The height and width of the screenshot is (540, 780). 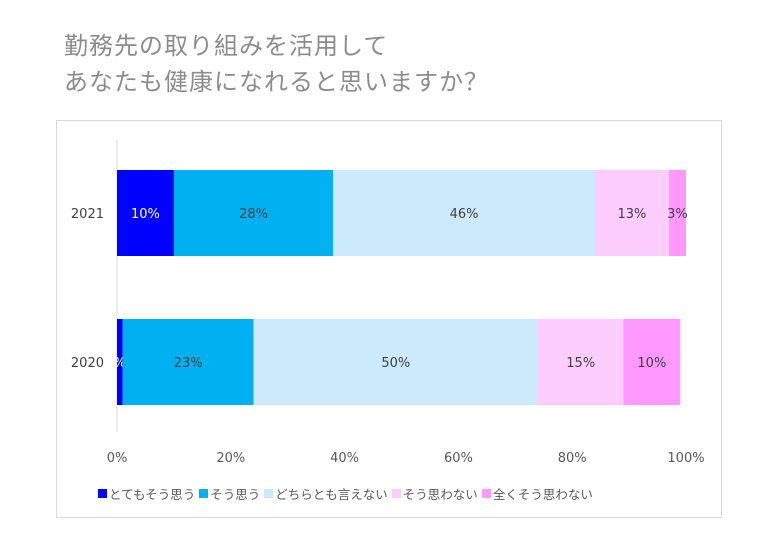 I want to click on legend-label: そう思わない, so click(x=440, y=494).